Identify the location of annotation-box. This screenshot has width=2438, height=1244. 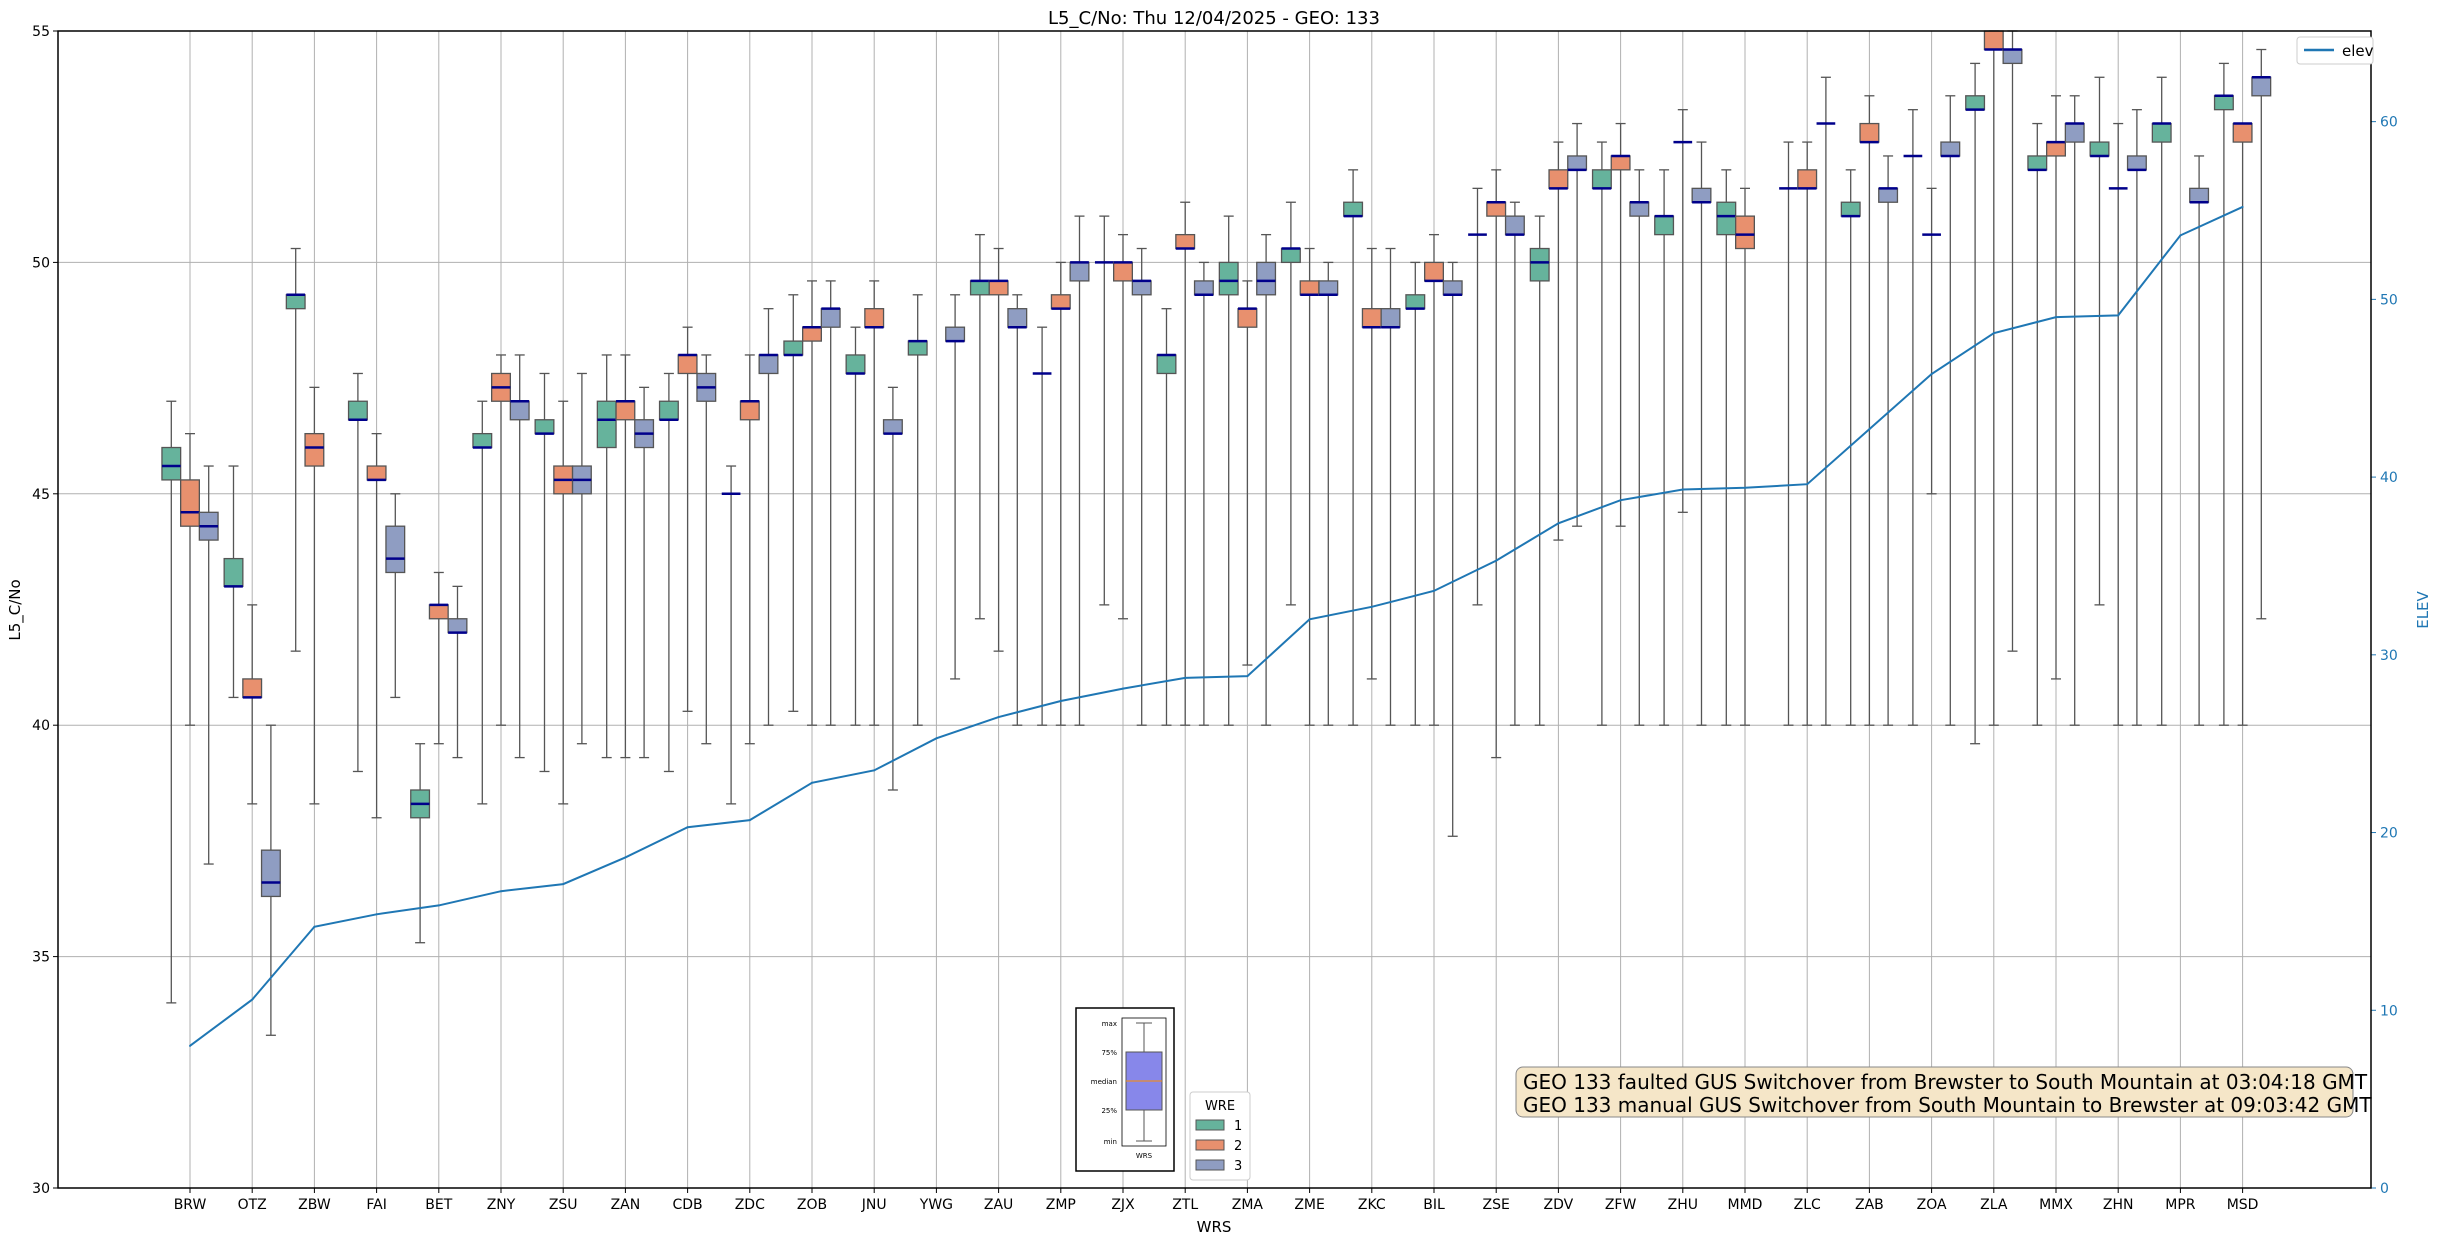
(1934, 1092).